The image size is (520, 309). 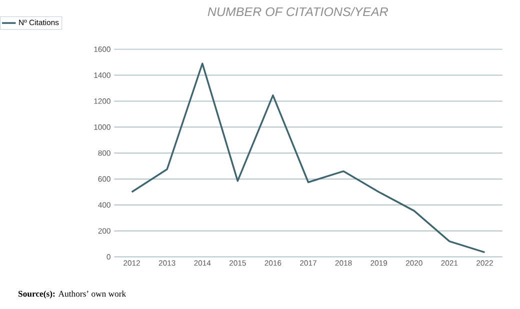 I want to click on text: Source(s): Authors’ own work, so click(x=72, y=294).